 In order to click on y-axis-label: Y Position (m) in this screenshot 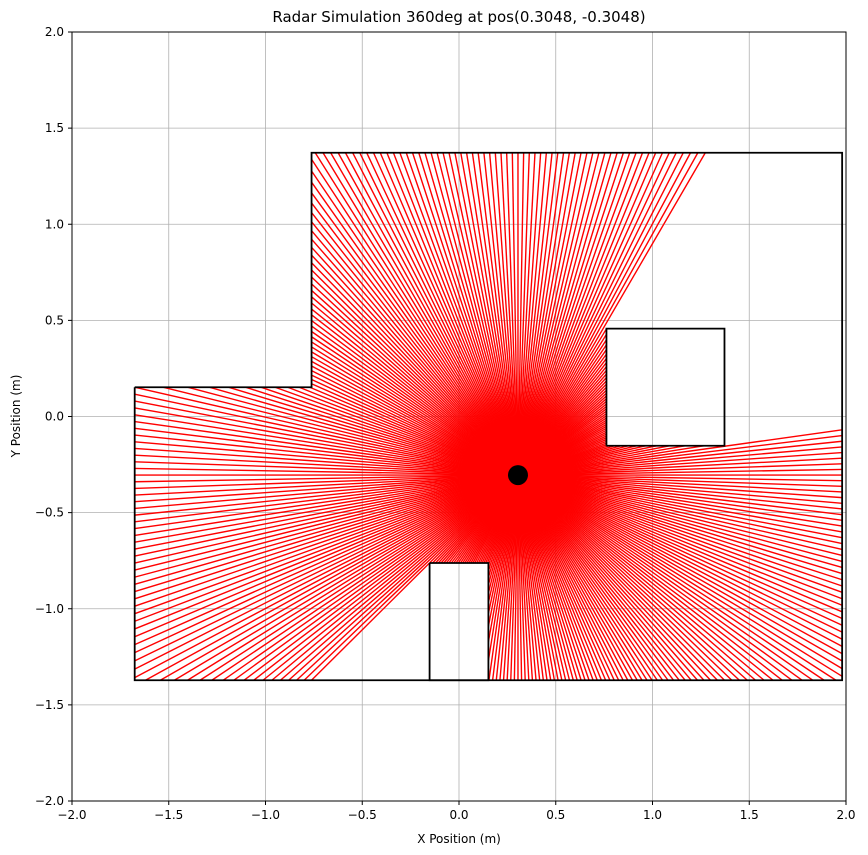, I will do `click(16, 417)`.